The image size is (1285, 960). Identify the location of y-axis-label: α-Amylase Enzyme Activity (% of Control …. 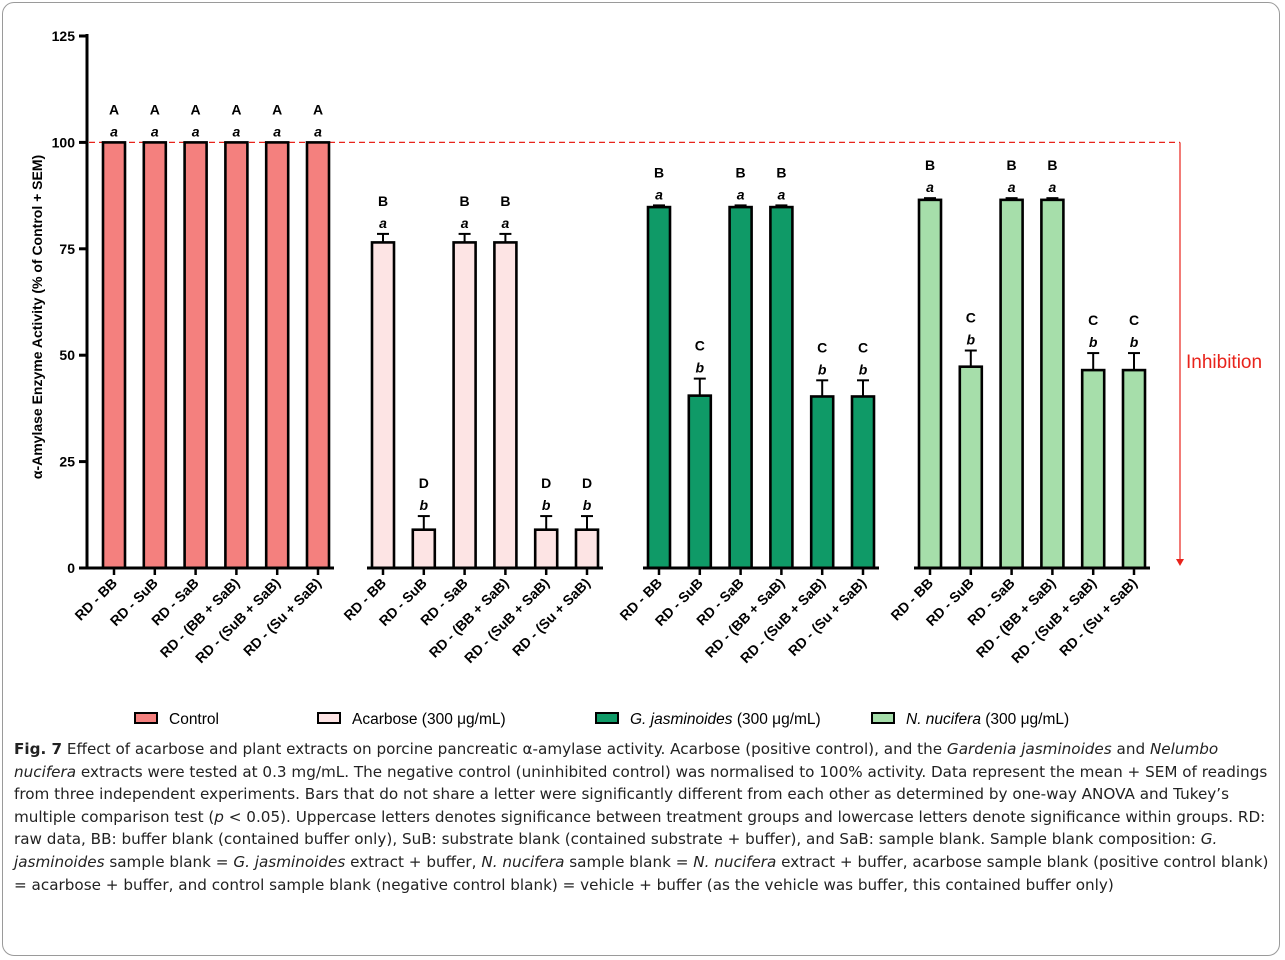
(37, 317).